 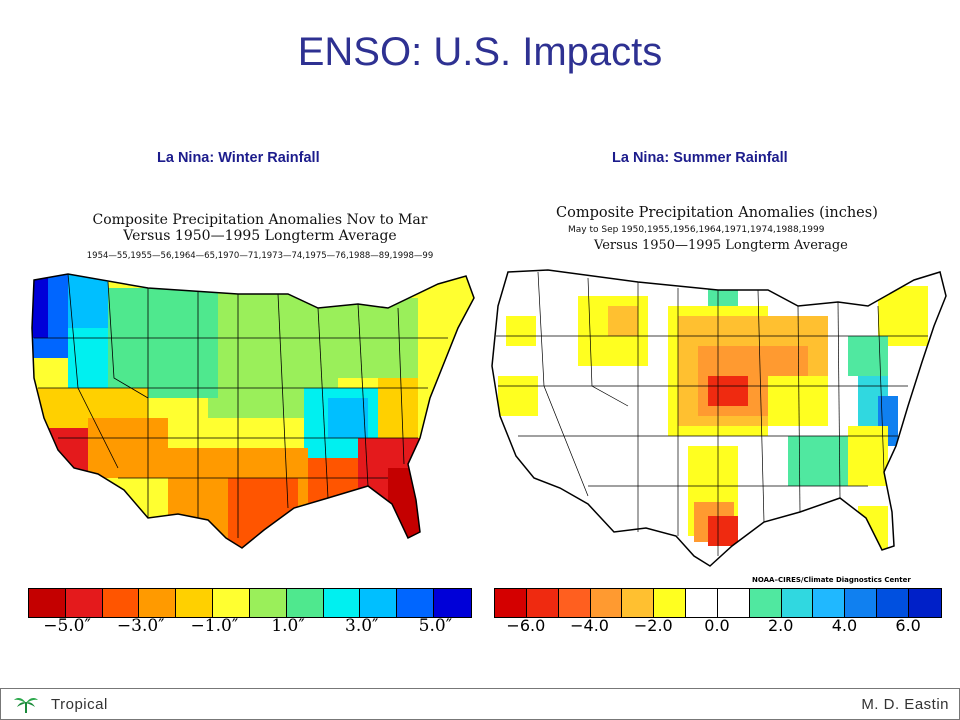 What do you see at coordinates (589, 625) in the screenshot?
I see `legend-tick-label: −4.0` at bounding box center [589, 625].